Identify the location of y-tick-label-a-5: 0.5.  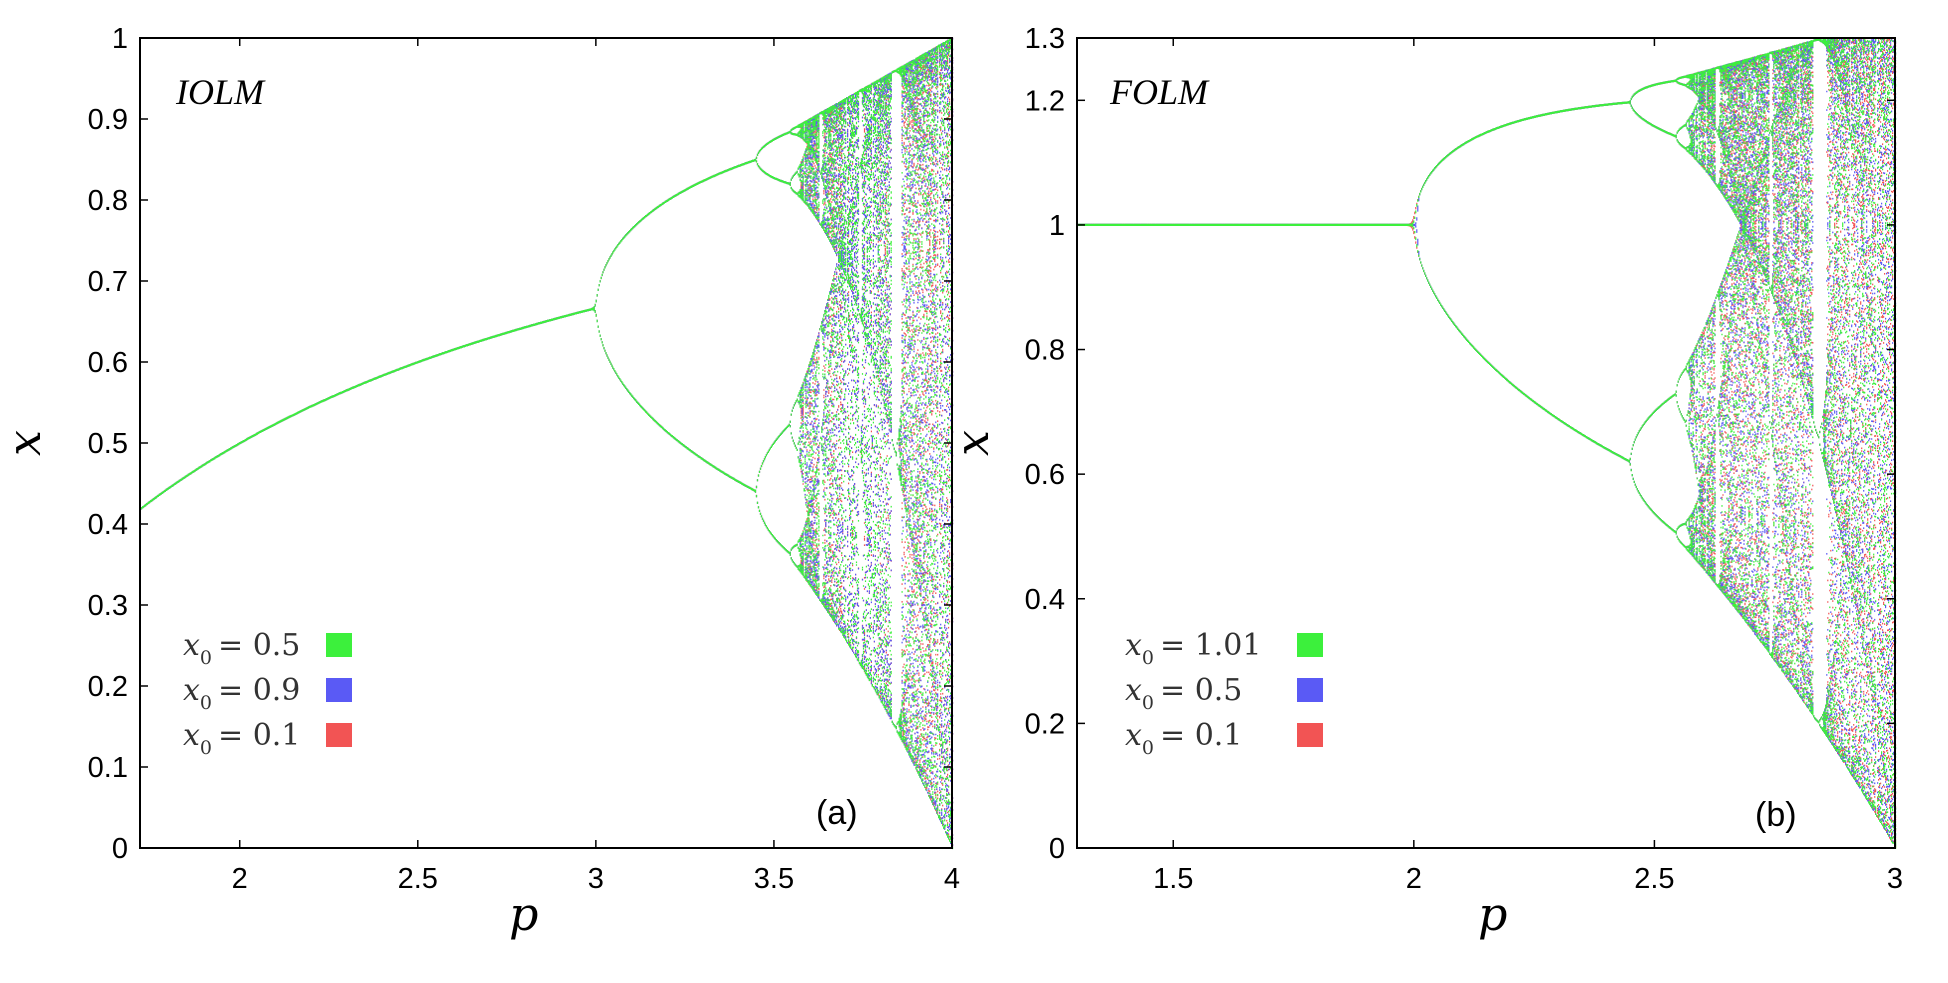
(108, 444).